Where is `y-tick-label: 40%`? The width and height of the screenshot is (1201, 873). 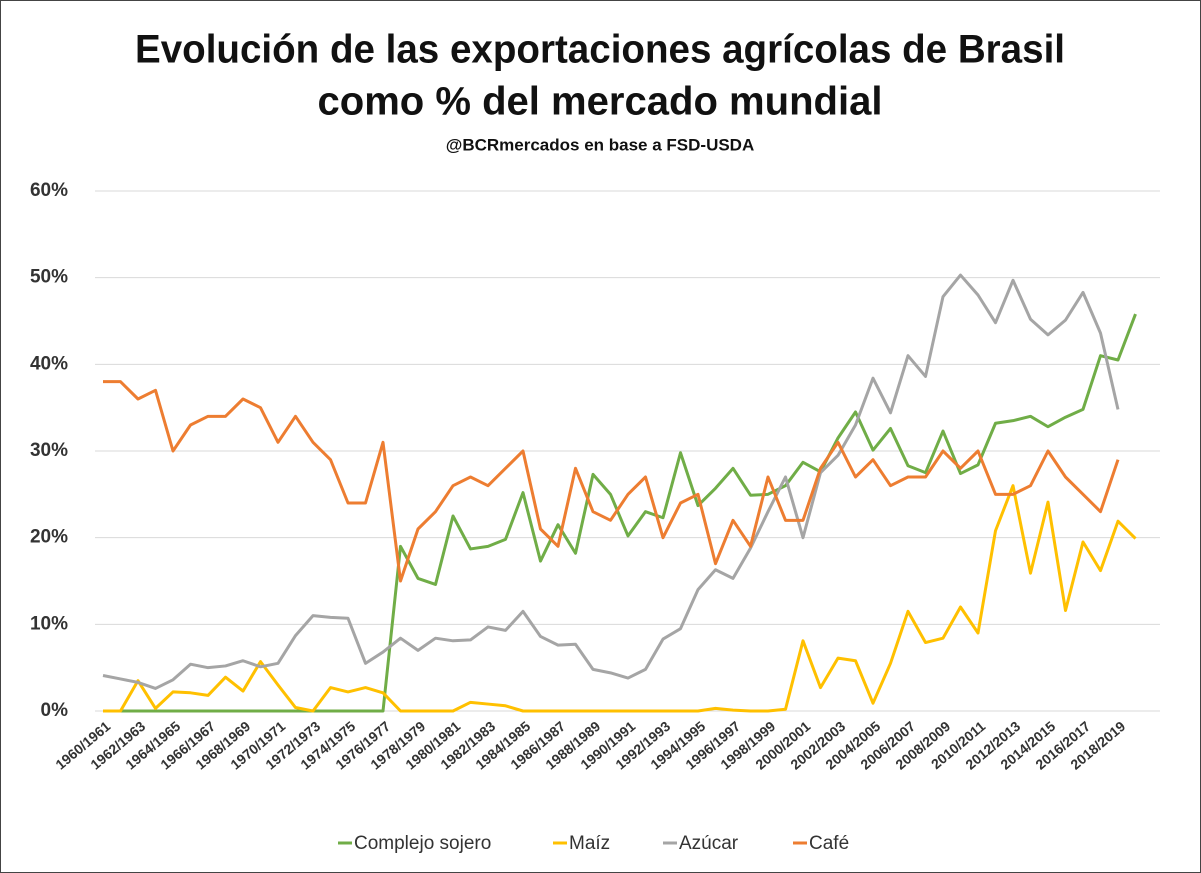 y-tick-label: 40% is located at coordinates (49, 363).